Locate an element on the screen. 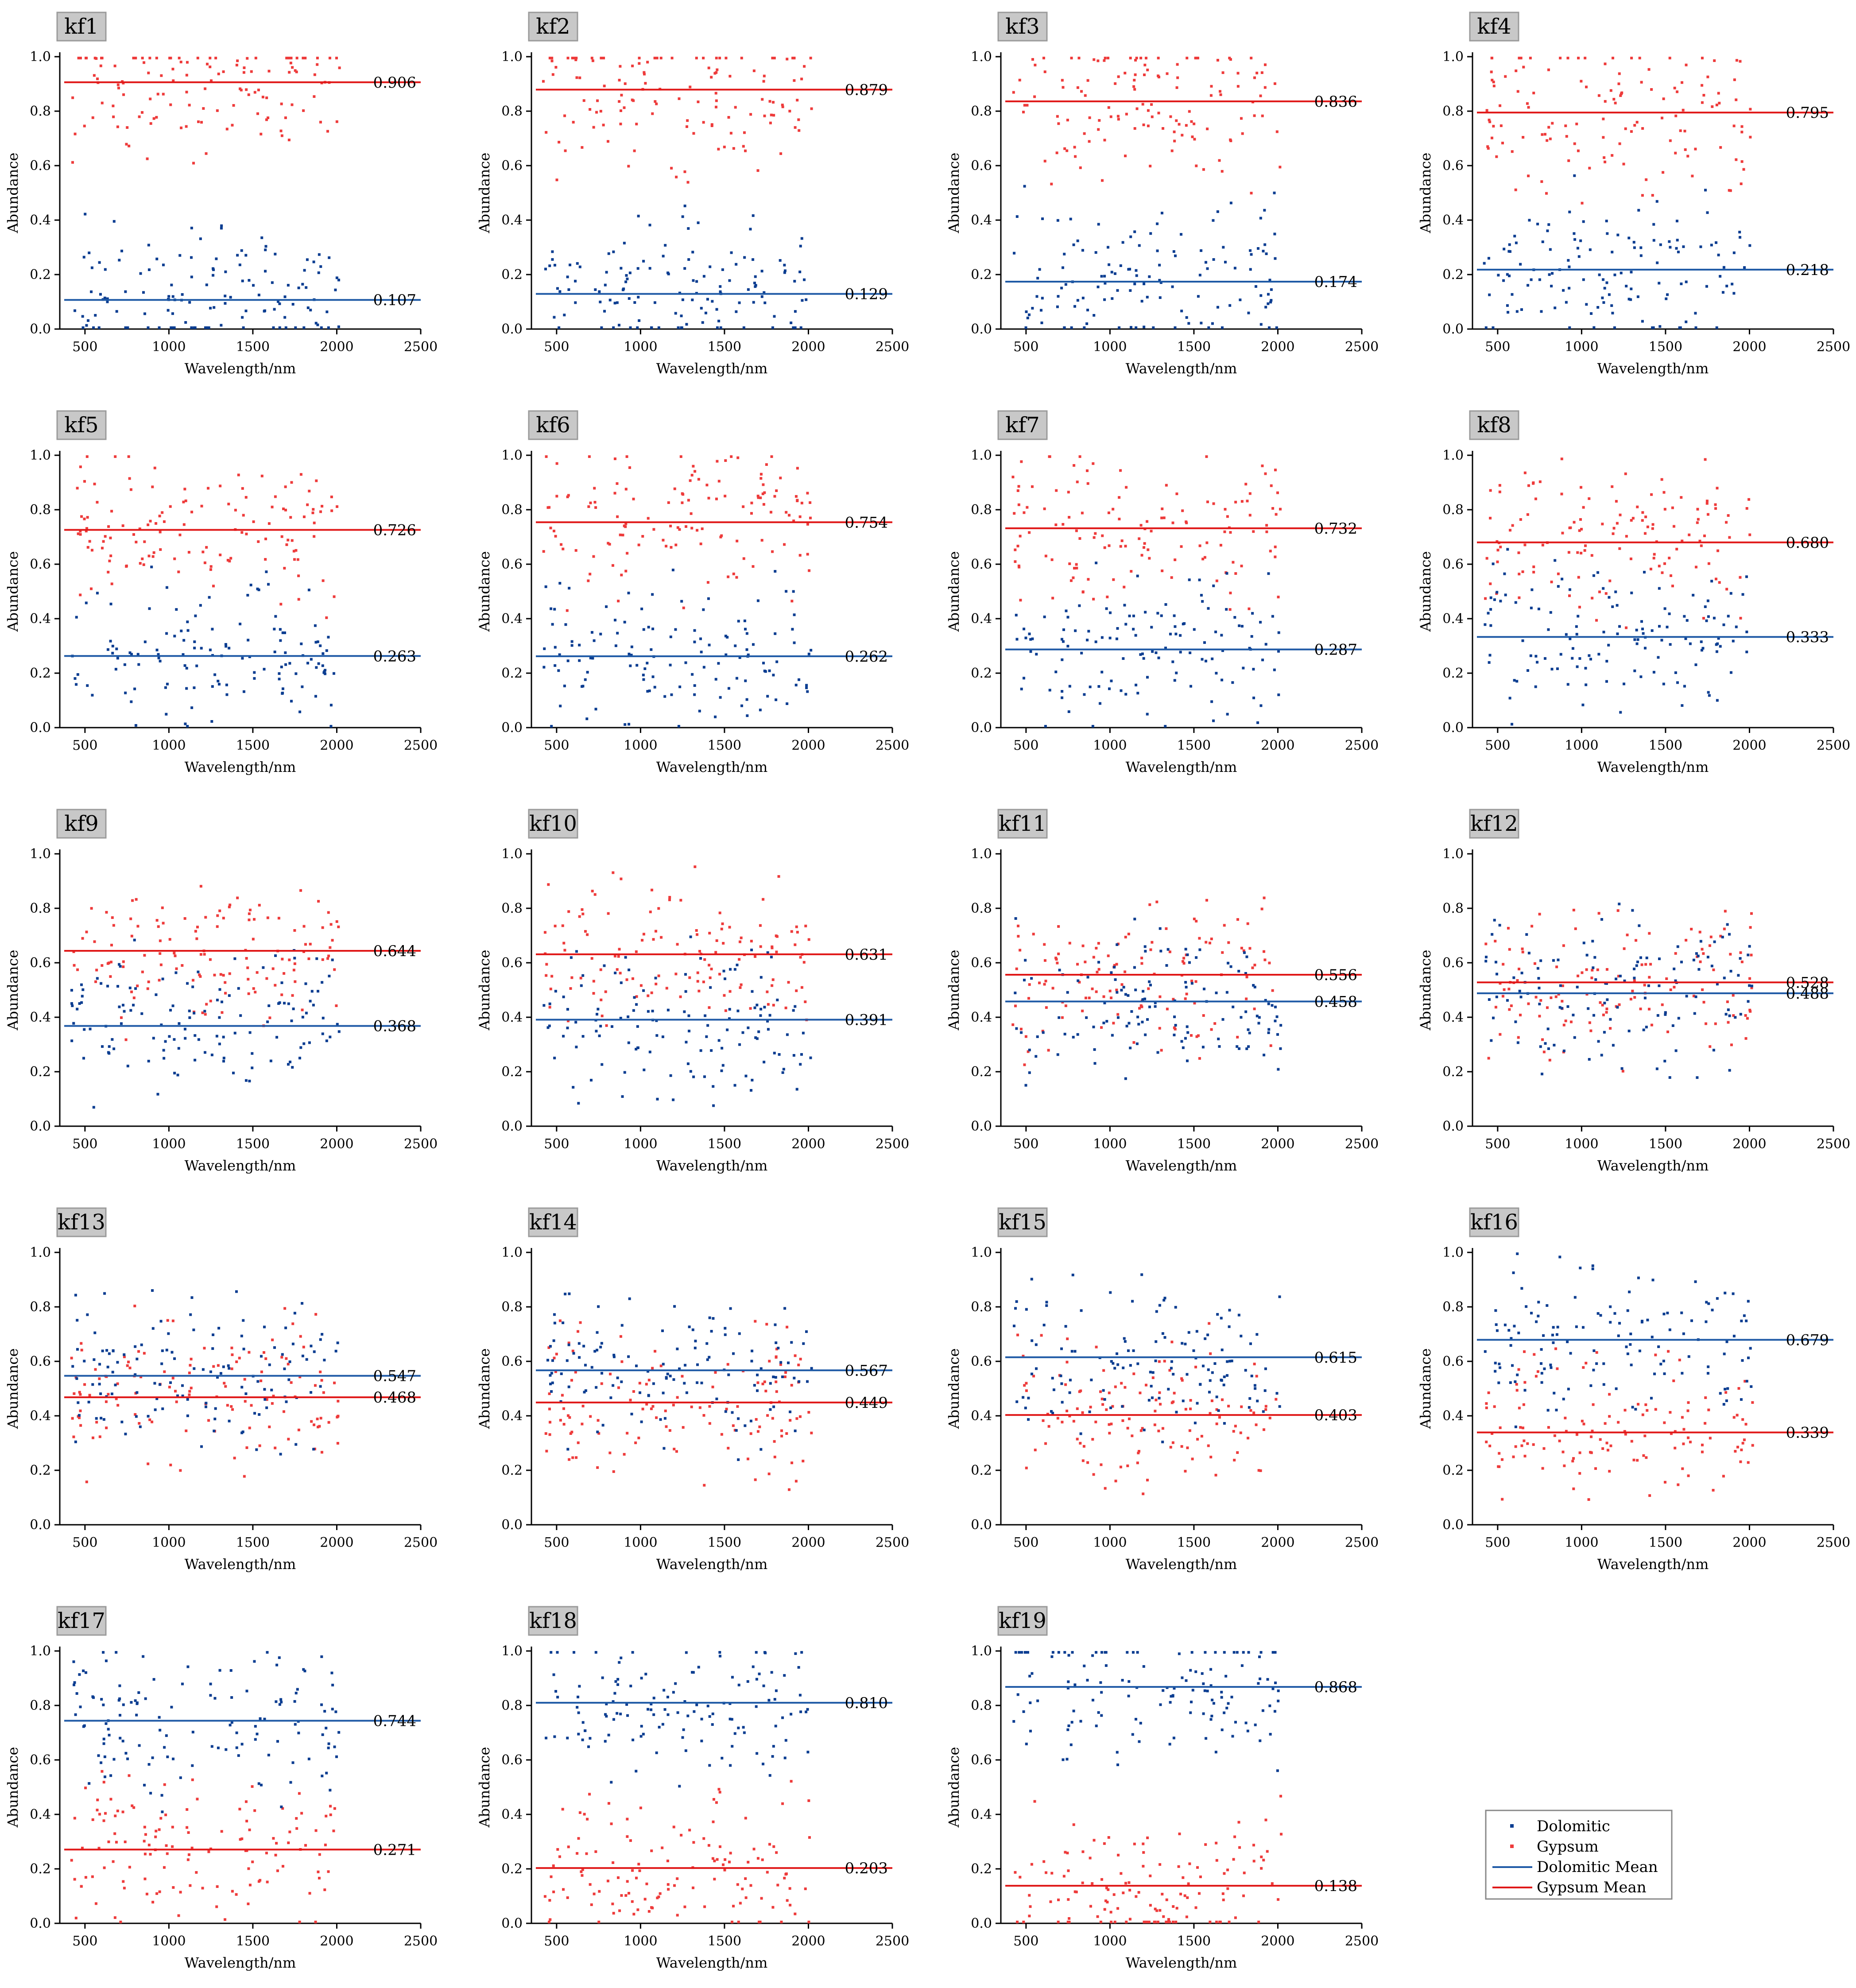 This screenshot has width=1856, height=1988. x-tick-label: 2500 is located at coordinates (893, 347).